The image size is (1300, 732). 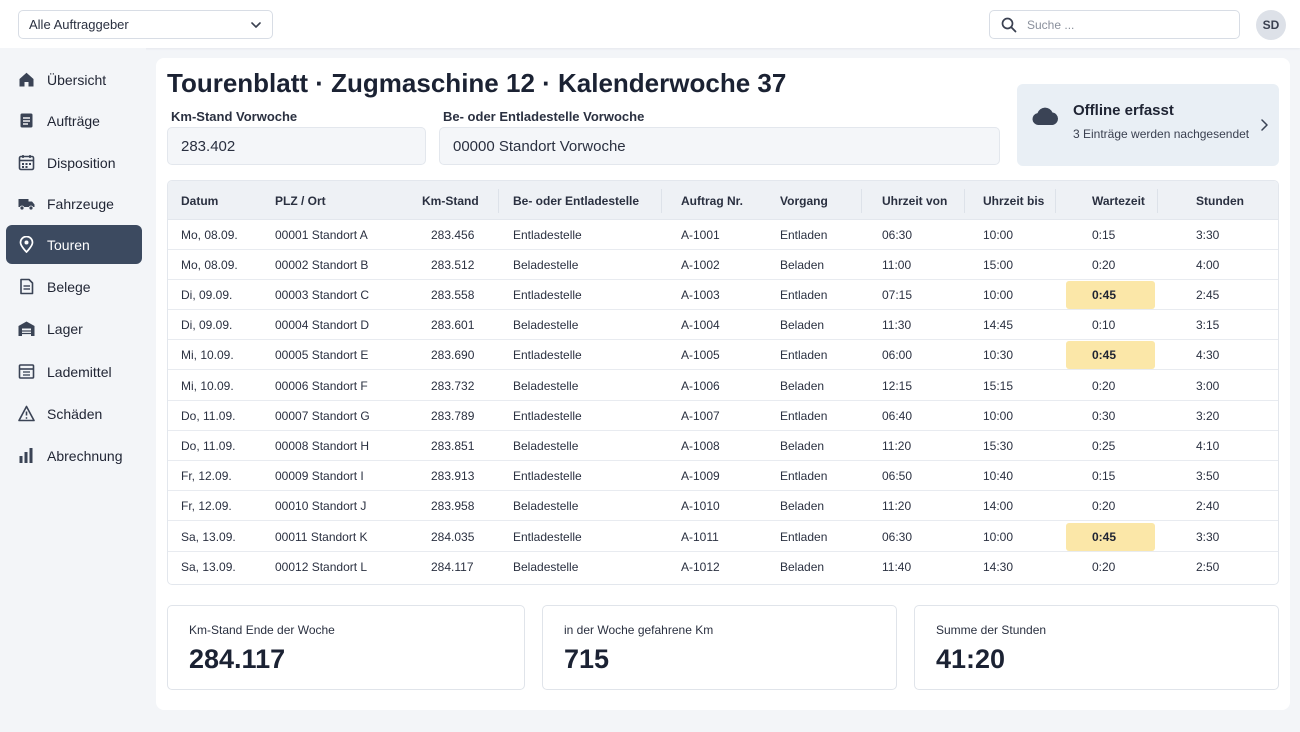 I want to click on column-header-km-stand: Km-Stand, so click(x=450, y=201).